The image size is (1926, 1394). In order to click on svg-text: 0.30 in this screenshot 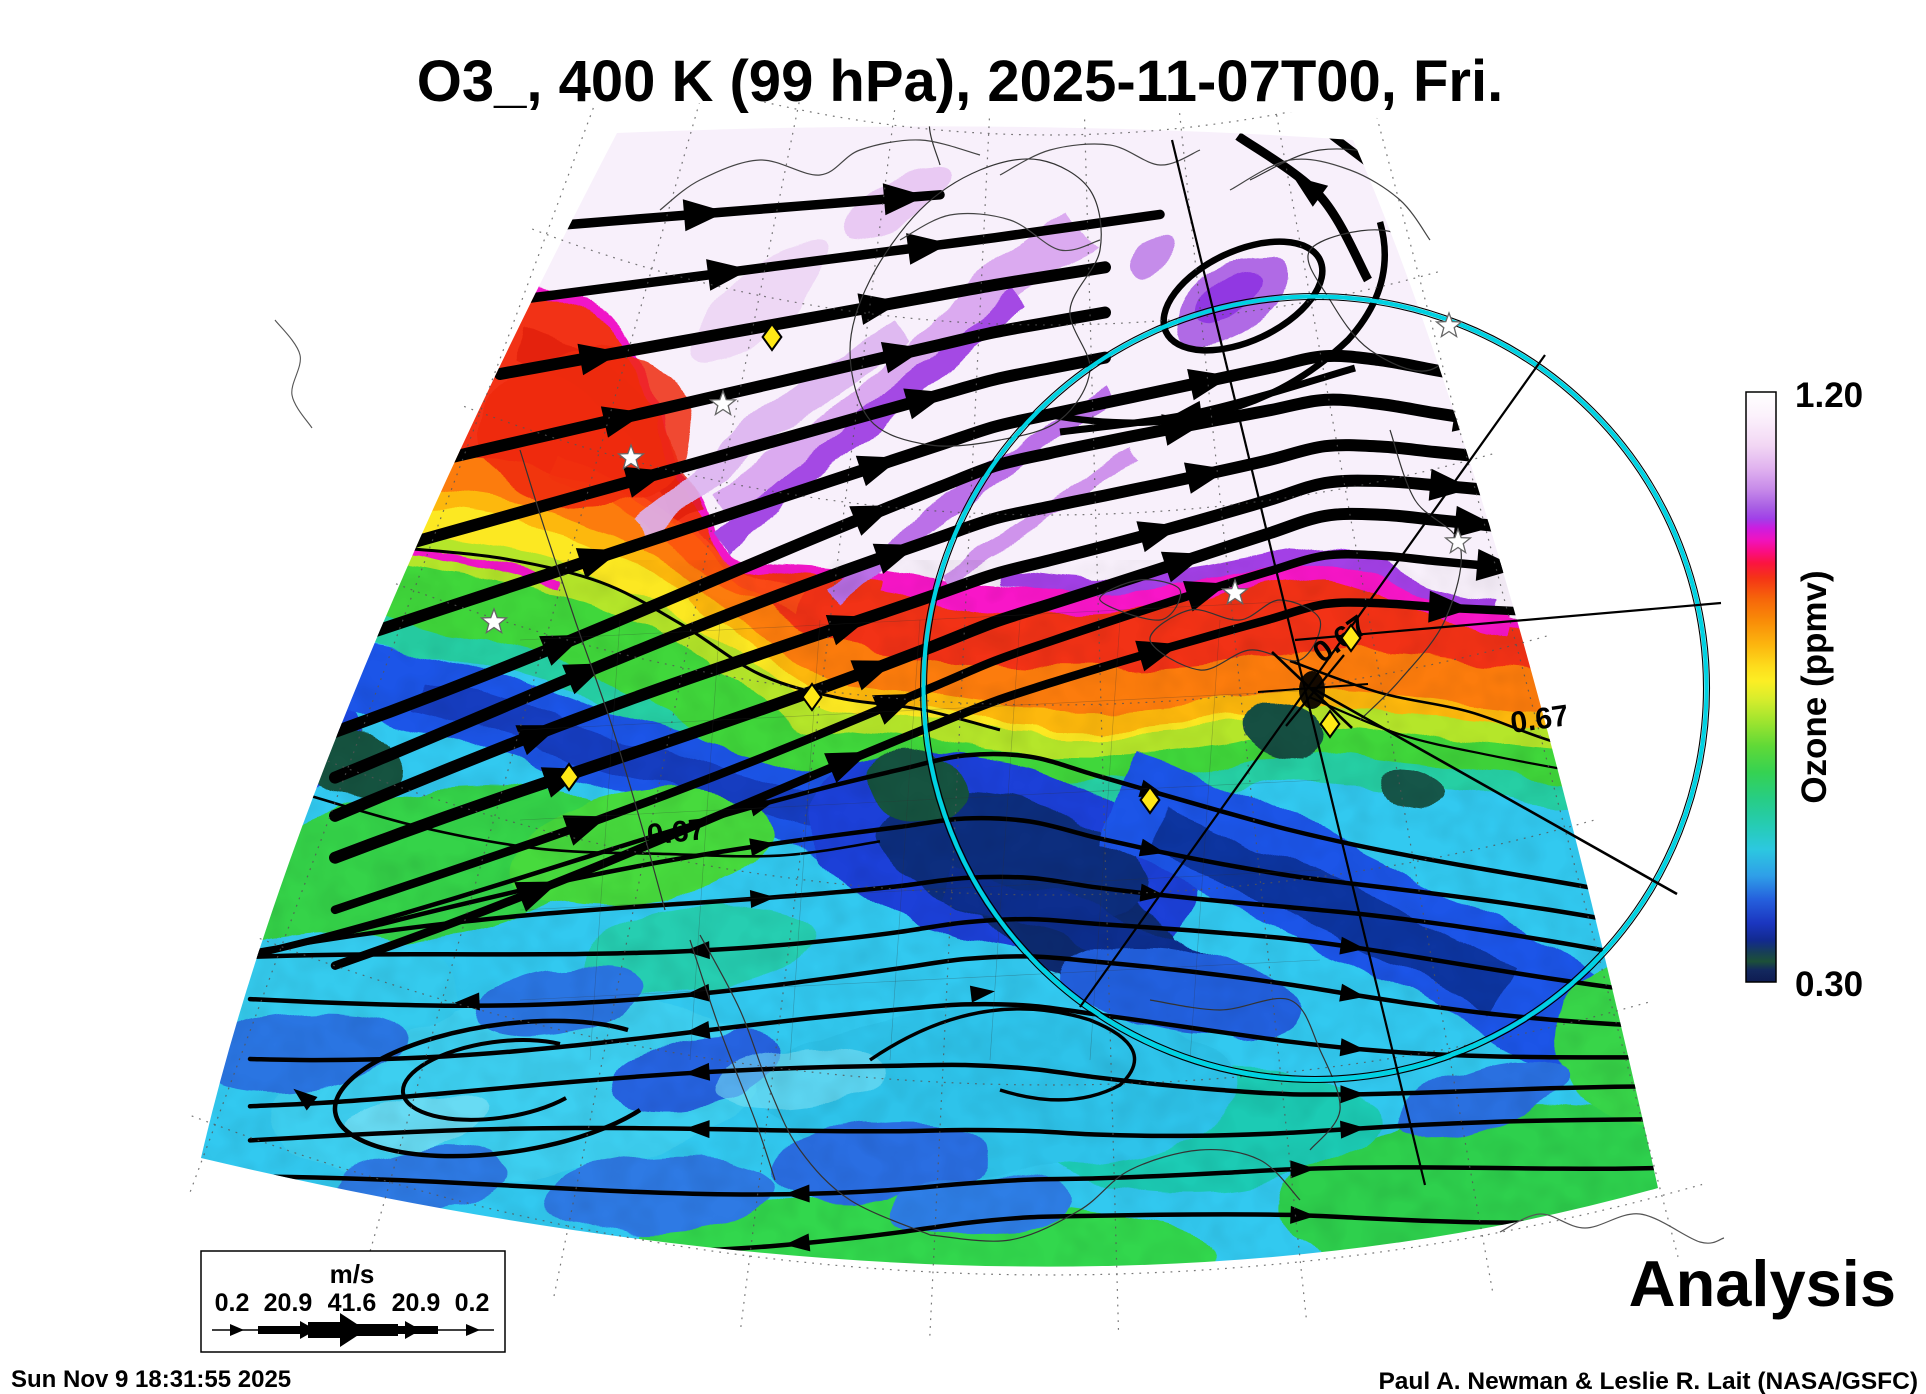, I will do `click(1829, 984)`.